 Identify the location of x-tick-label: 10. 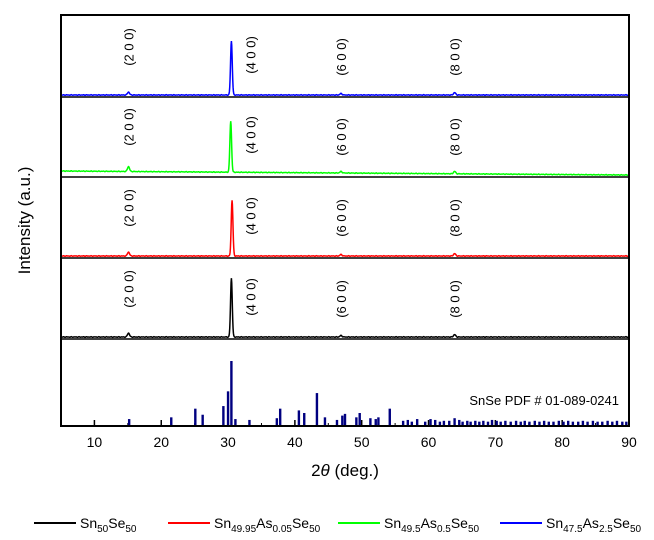
(95, 442).